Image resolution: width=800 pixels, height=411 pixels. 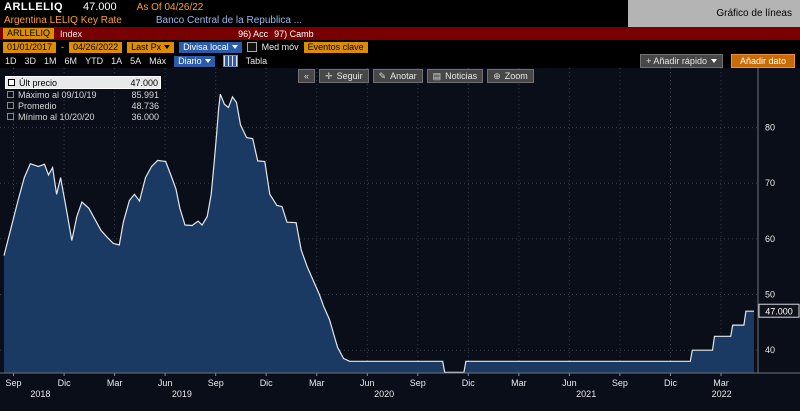 I want to click on y-tick-label: 70, so click(x=770, y=183).